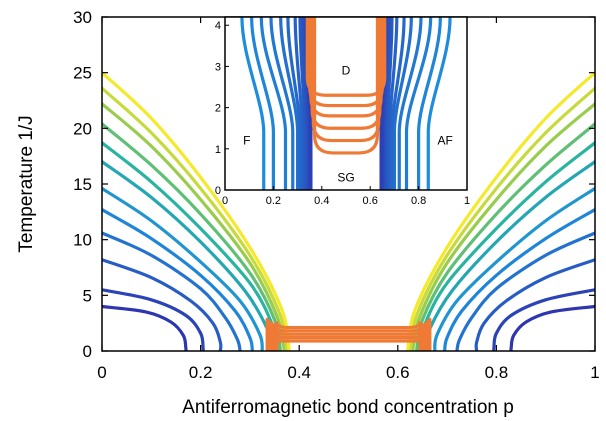  I want to click on inset-region-label-d: D, so click(346, 71).